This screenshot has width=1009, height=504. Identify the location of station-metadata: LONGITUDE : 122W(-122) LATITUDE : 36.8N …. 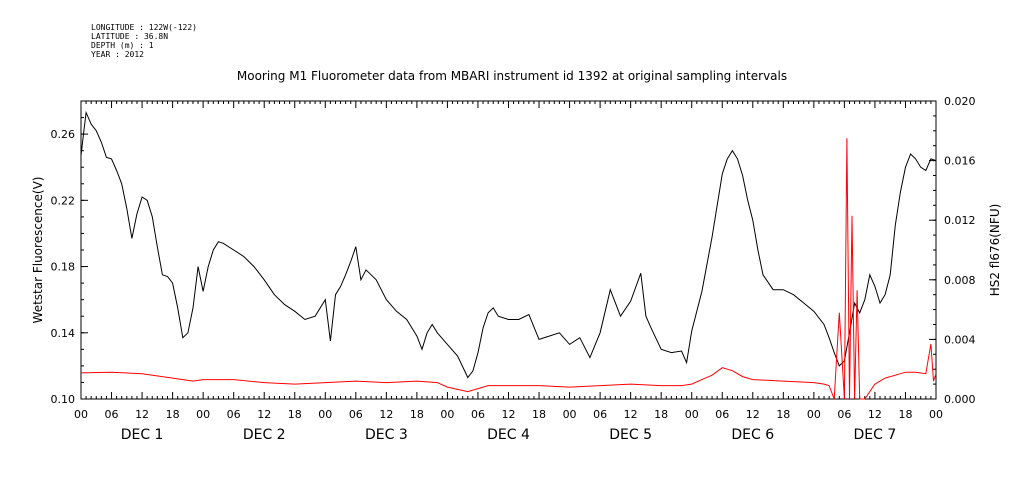
(144, 41).